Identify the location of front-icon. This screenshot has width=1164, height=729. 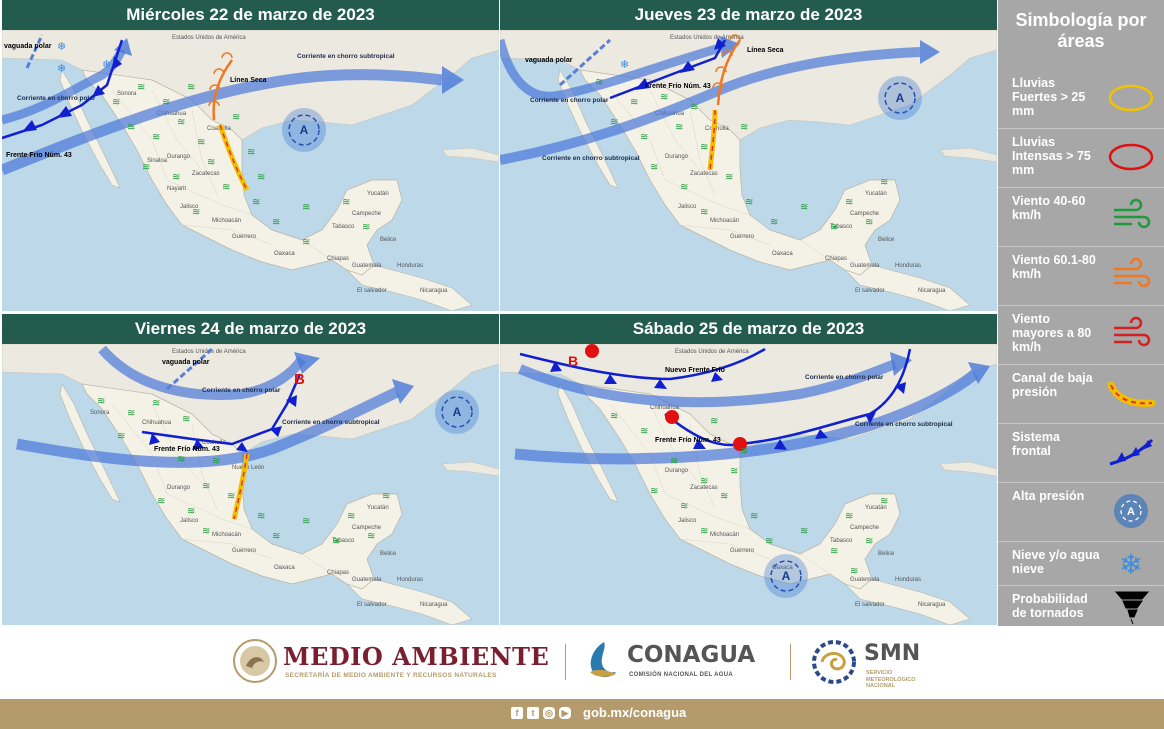
(1131, 452).